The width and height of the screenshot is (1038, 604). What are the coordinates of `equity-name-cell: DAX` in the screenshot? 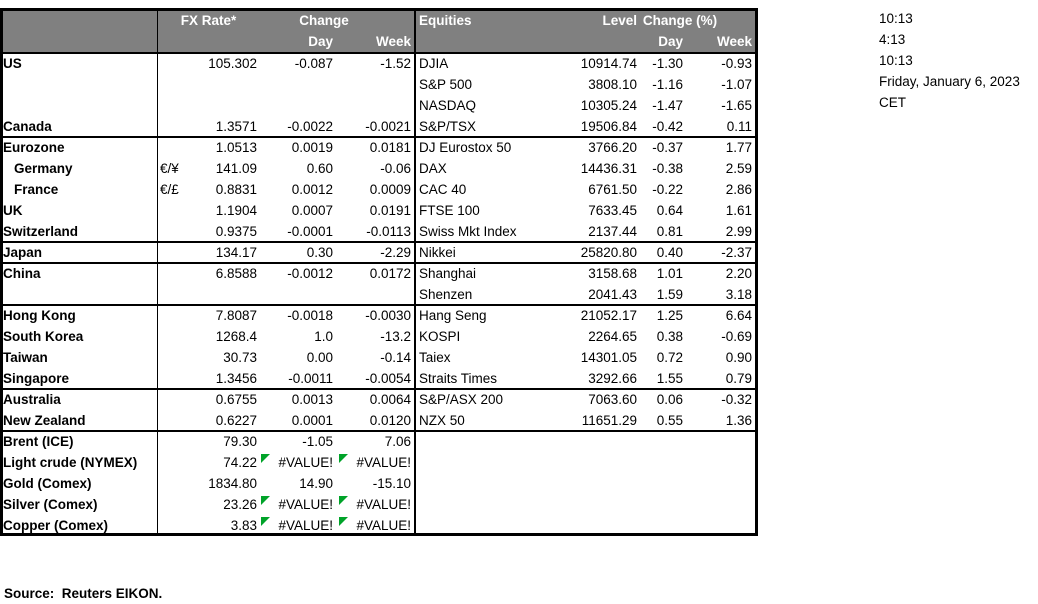 It's located at (433, 168).